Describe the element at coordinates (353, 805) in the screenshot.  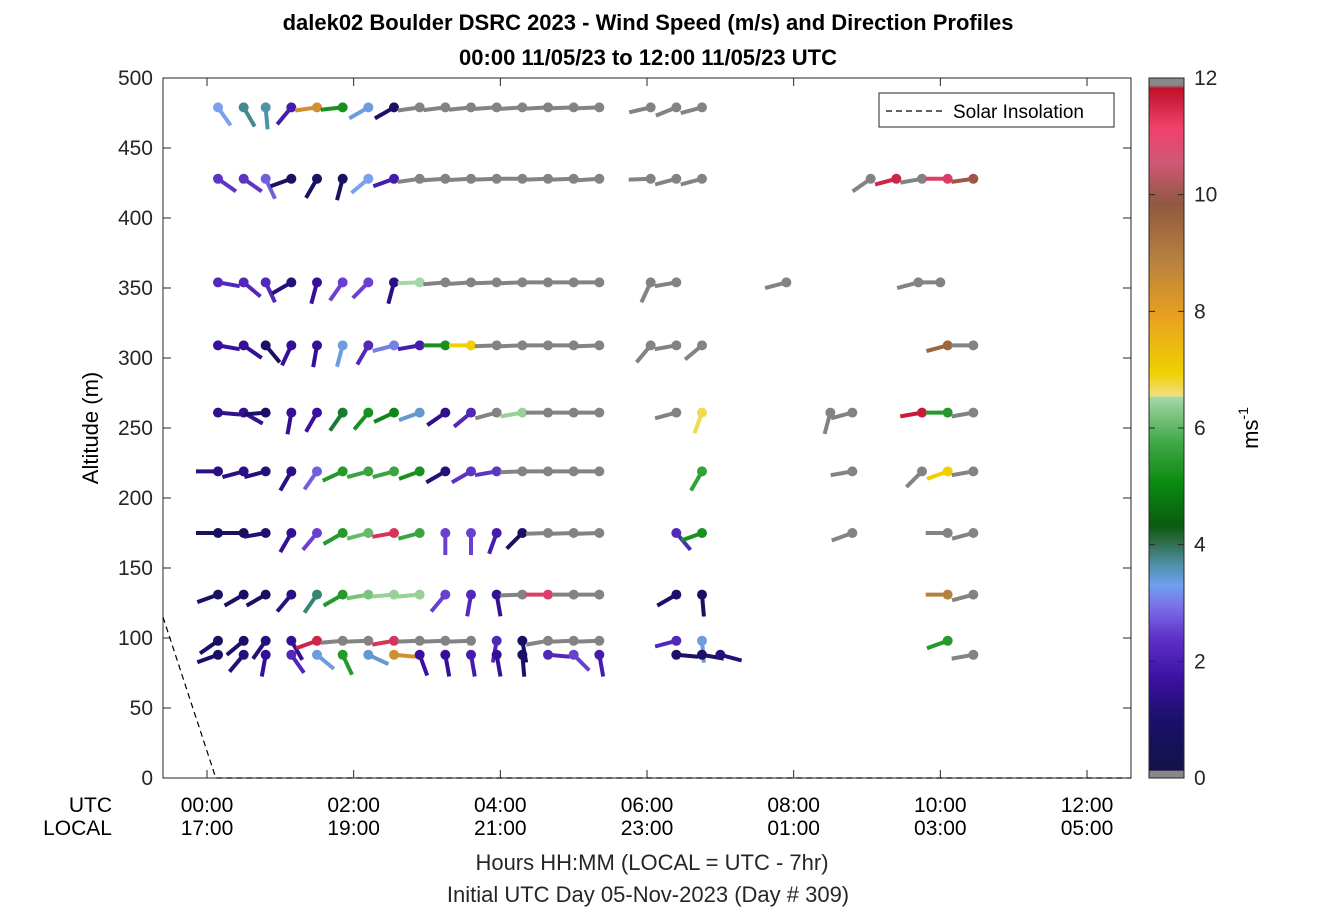
I see `x-tick-label-utc: 02:00` at that location.